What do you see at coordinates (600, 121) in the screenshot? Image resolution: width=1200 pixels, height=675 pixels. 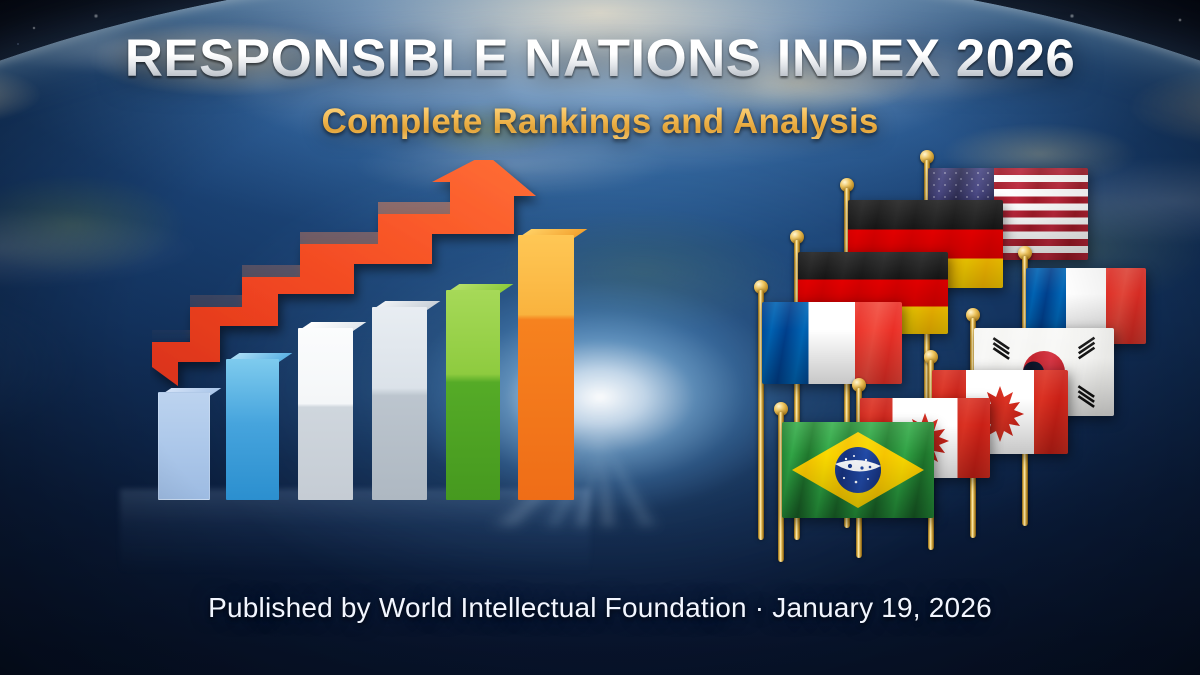 I see `page-subtitle: Complete Rankings and Analysis` at bounding box center [600, 121].